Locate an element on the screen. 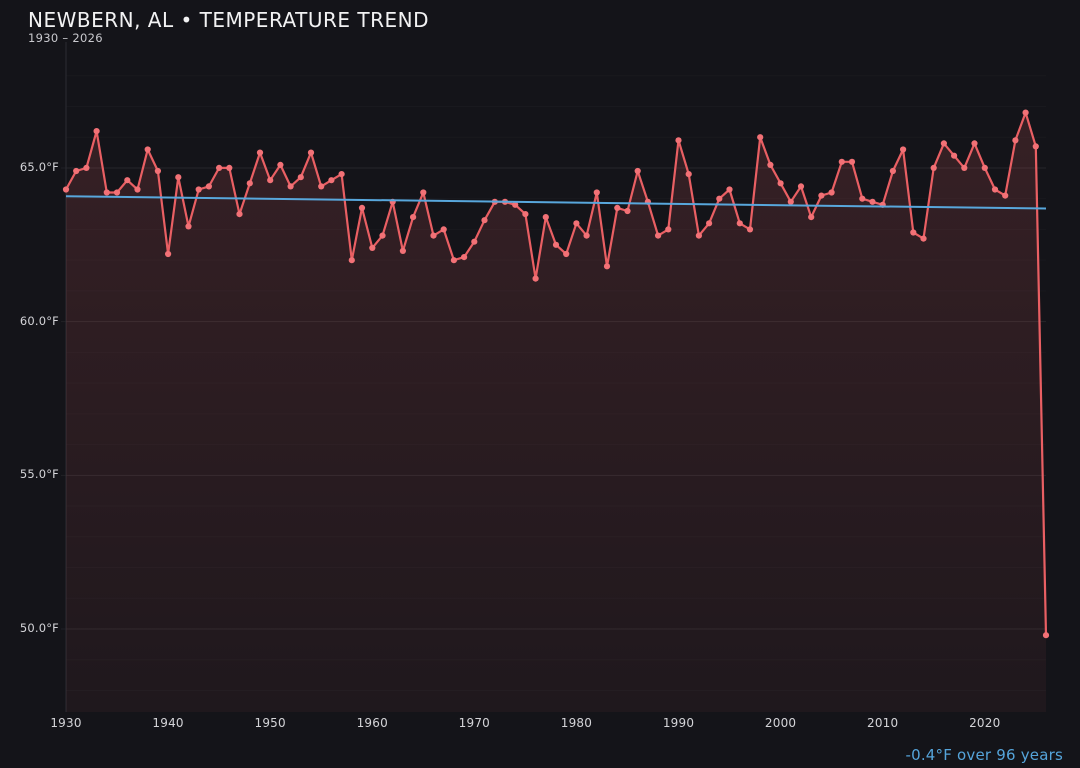  y-tick-label: 60.0°F is located at coordinates (39, 320).